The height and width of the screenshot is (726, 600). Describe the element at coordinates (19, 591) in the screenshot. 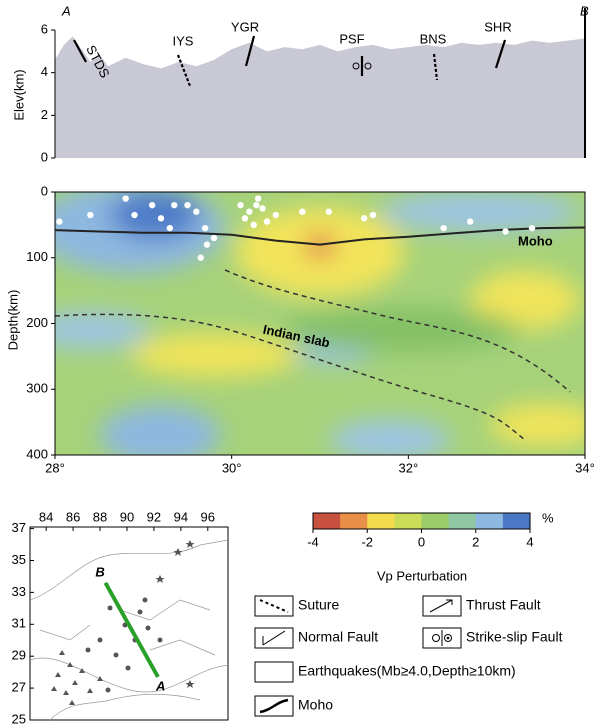

I see `y-tick-label: 33` at that location.